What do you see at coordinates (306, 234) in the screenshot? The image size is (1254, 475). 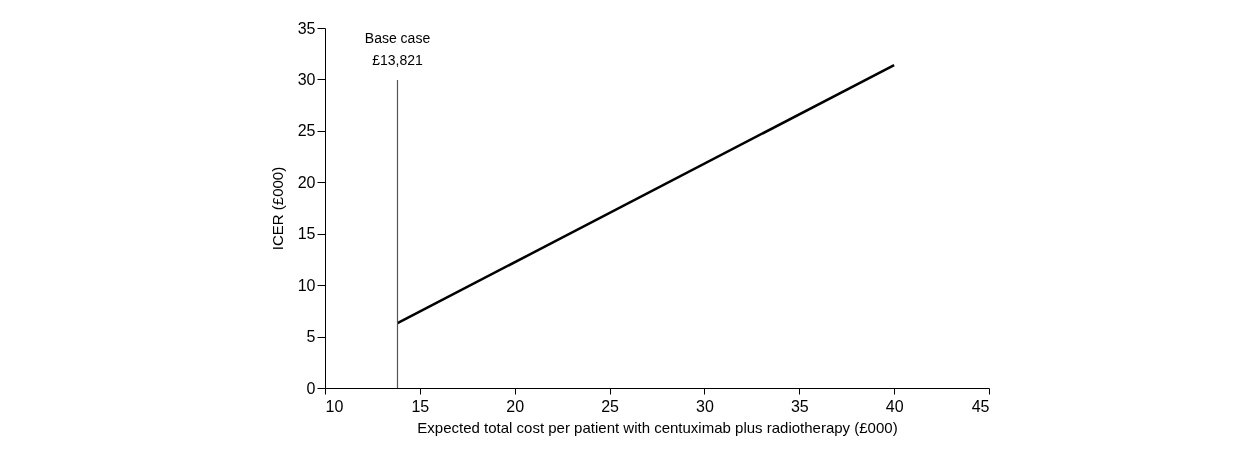 I see `y-tick-label: 15` at bounding box center [306, 234].